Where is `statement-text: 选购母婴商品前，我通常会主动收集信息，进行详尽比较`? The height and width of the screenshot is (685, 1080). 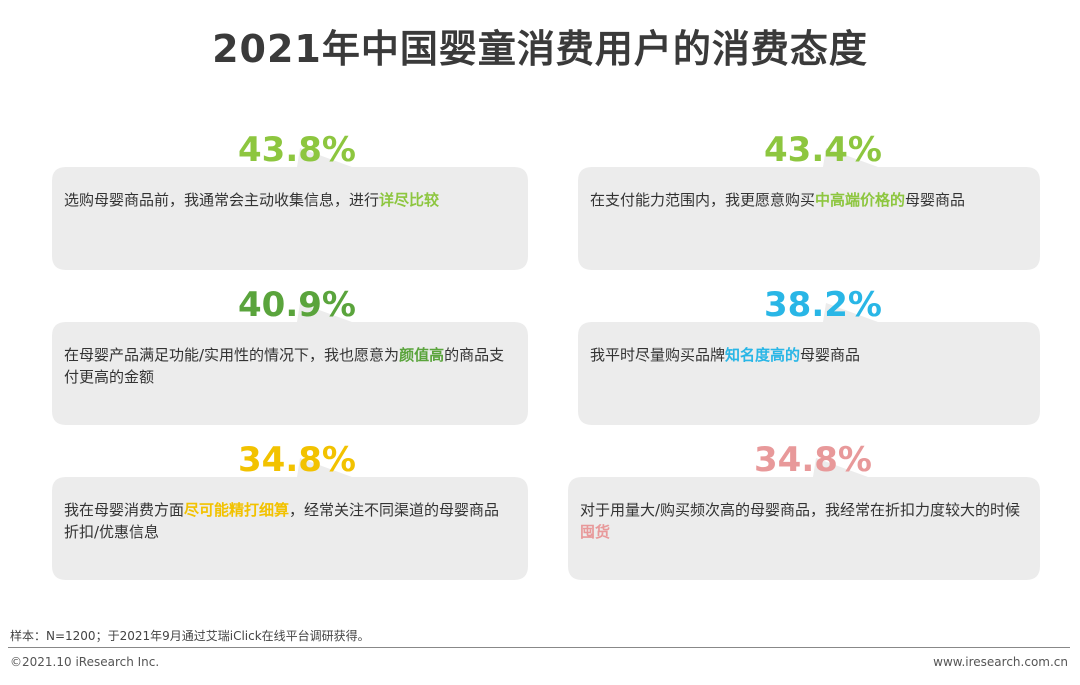 statement-text: 选购母婴商品前，我通常会主动收集信息，进行详尽比较 is located at coordinates (289, 200).